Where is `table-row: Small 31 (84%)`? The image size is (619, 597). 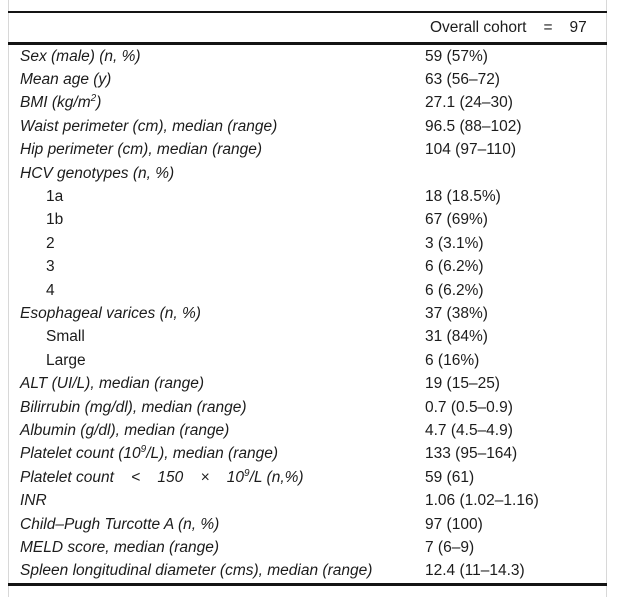
table-row: Small 31 (84%) is located at coordinates (307, 337).